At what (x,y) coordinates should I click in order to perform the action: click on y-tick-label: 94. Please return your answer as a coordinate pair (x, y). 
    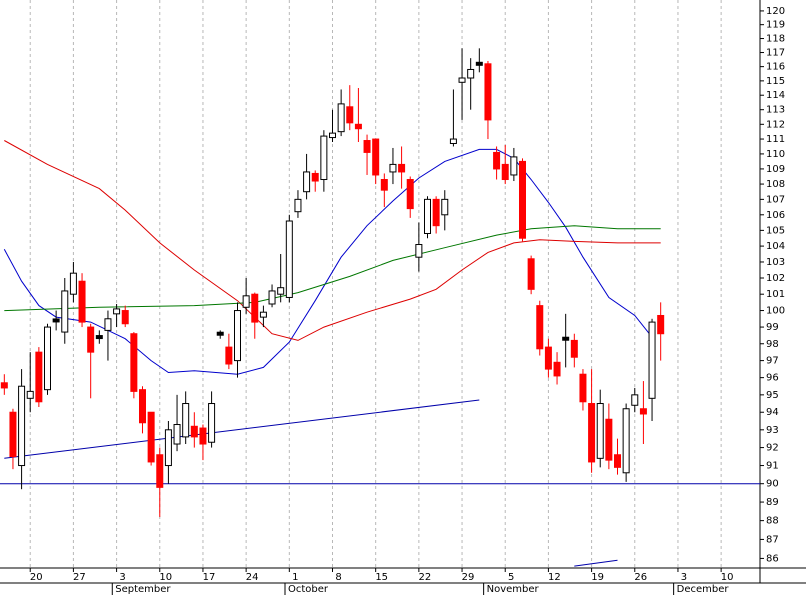
    Looking at the image, I should click on (772, 412).